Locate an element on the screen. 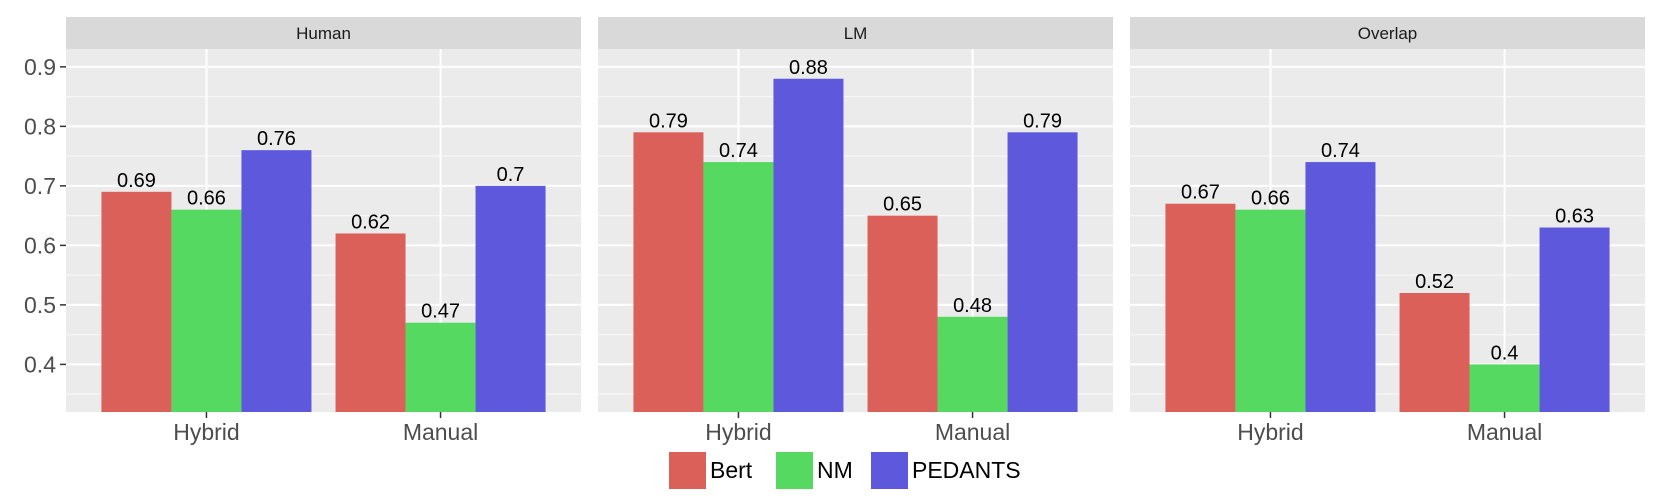 Image resolution: width=1661 pixels, height=503 pixels. data-label: 0.69 is located at coordinates (136, 181).